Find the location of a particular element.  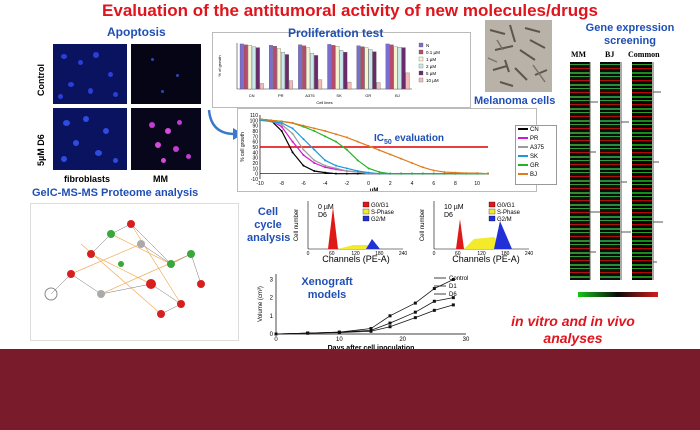

prolif-category-label: BJ is located at coordinates (397, 95).